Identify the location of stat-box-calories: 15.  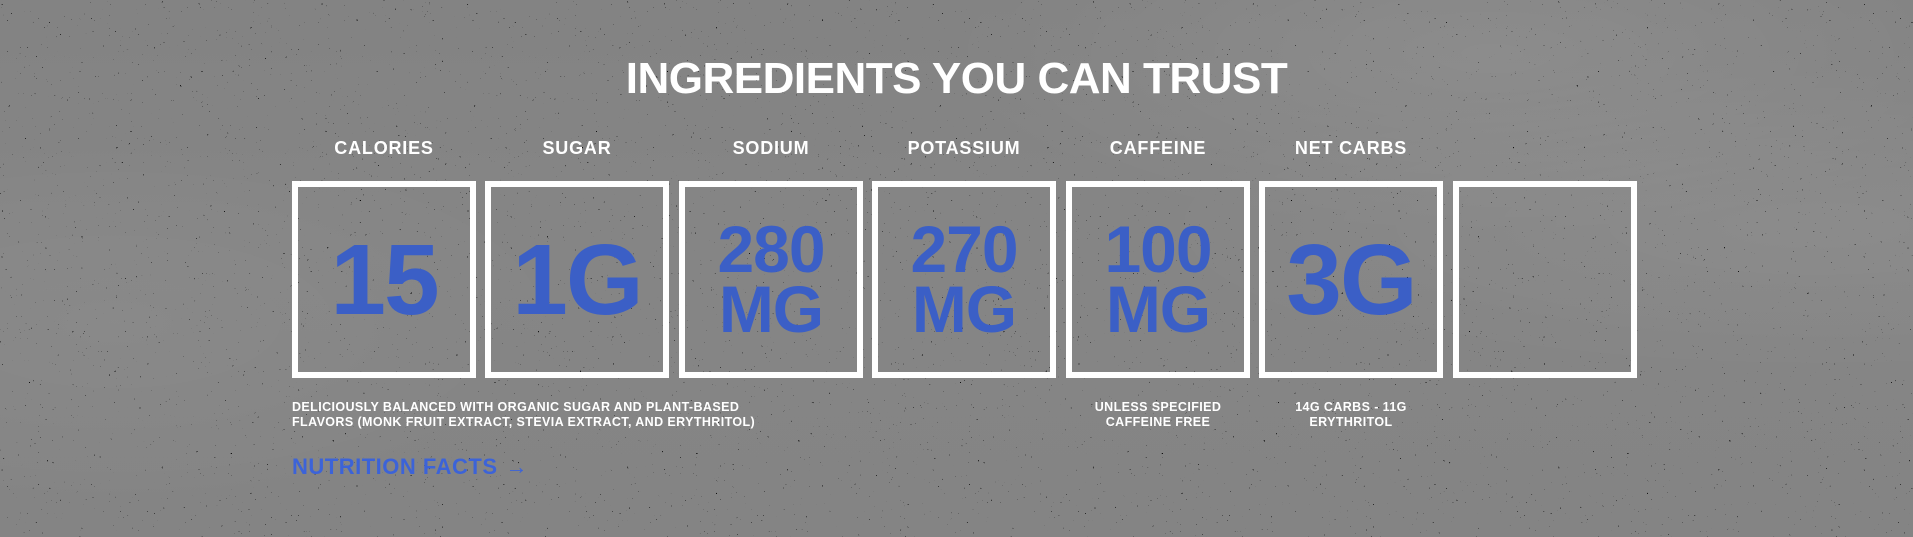
(384, 279).